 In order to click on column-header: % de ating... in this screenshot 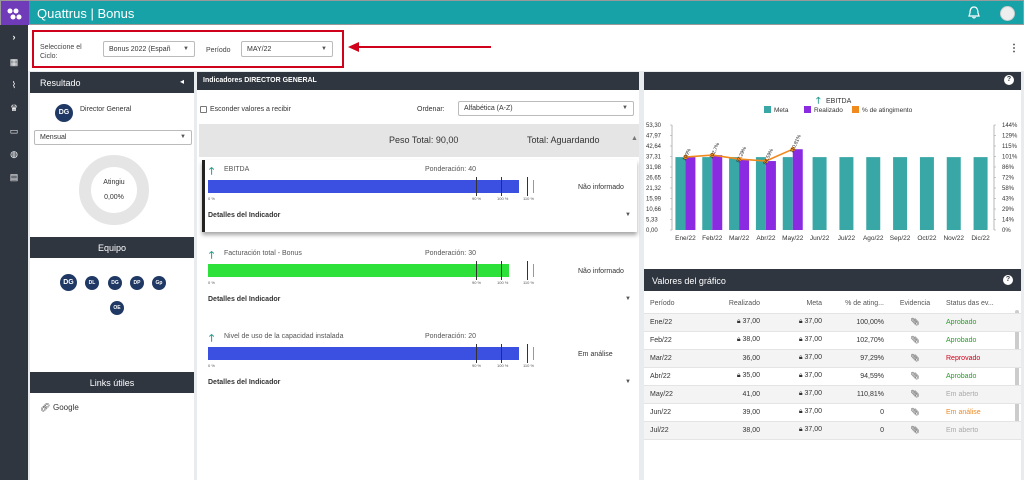, I will do `click(859, 304)`.